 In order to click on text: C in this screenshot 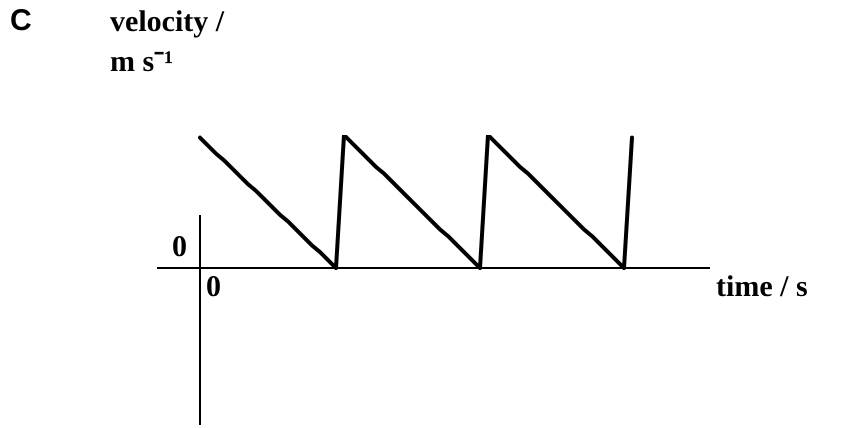, I will do `click(21, 21)`.